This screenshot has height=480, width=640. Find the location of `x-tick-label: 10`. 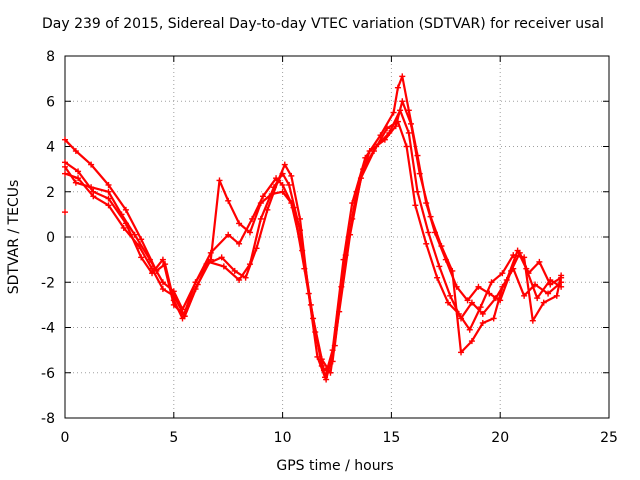

x-tick-label: 10 is located at coordinates (283, 438).